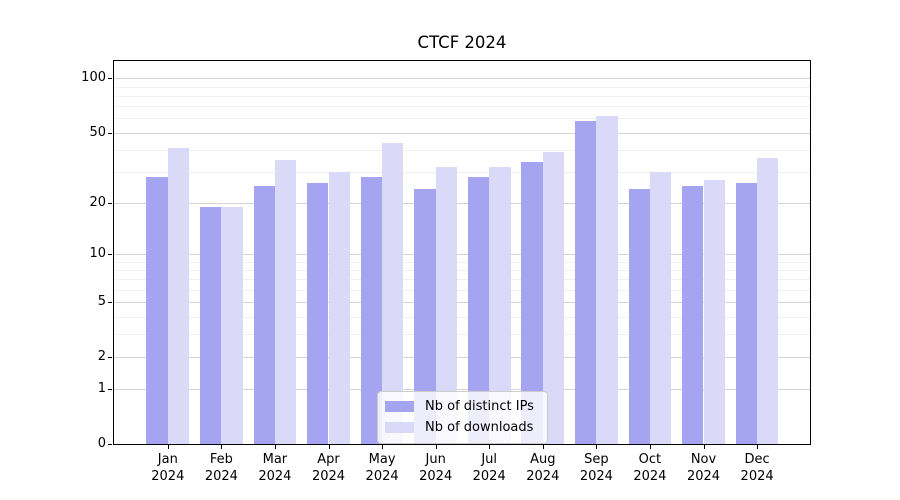 This screenshot has height=500, width=900. What do you see at coordinates (97, 253) in the screenshot?
I see `y-tick-label-10: 10` at bounding box center [97, 253].